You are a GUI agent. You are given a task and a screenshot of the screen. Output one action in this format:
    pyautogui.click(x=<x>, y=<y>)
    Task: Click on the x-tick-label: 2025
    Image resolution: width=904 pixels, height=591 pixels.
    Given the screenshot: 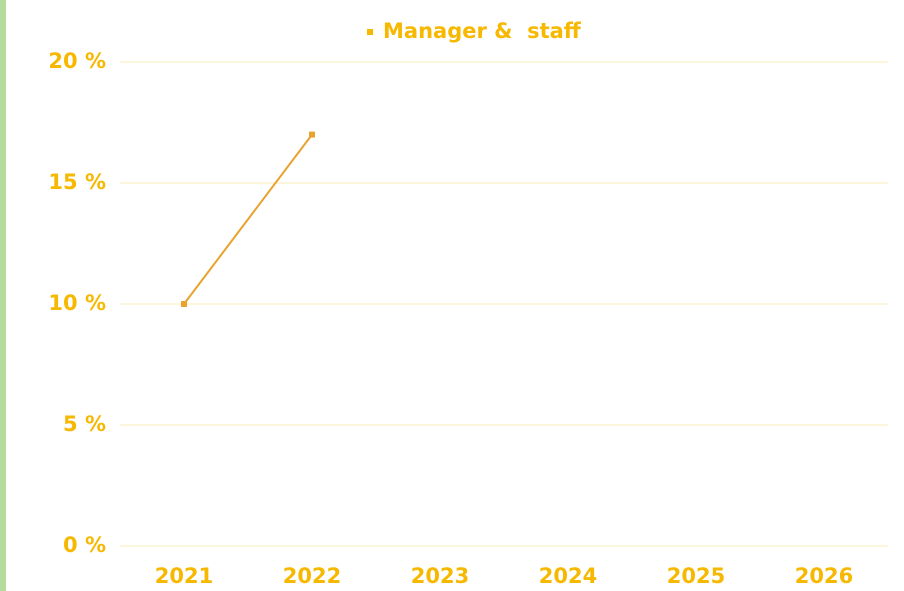 What is the action you would take?
    pyautogui.click(x=696, y=576)
    